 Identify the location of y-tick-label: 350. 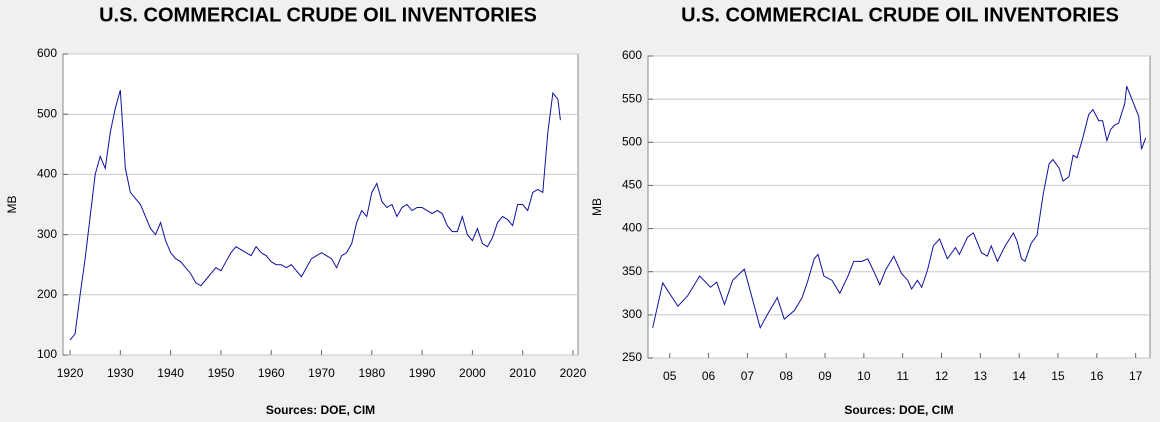
(632, 271).